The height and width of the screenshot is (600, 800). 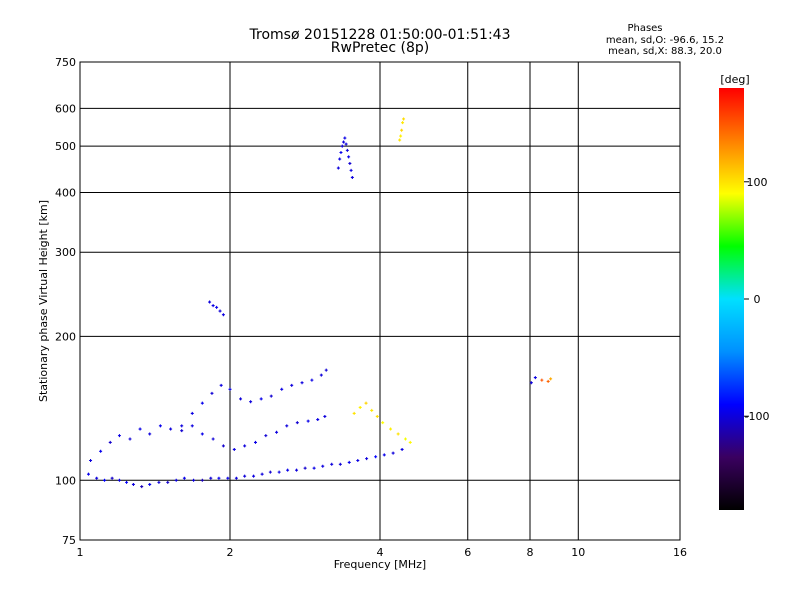 I want to click on x-tick-label: 8, so click(x=530, y=552).